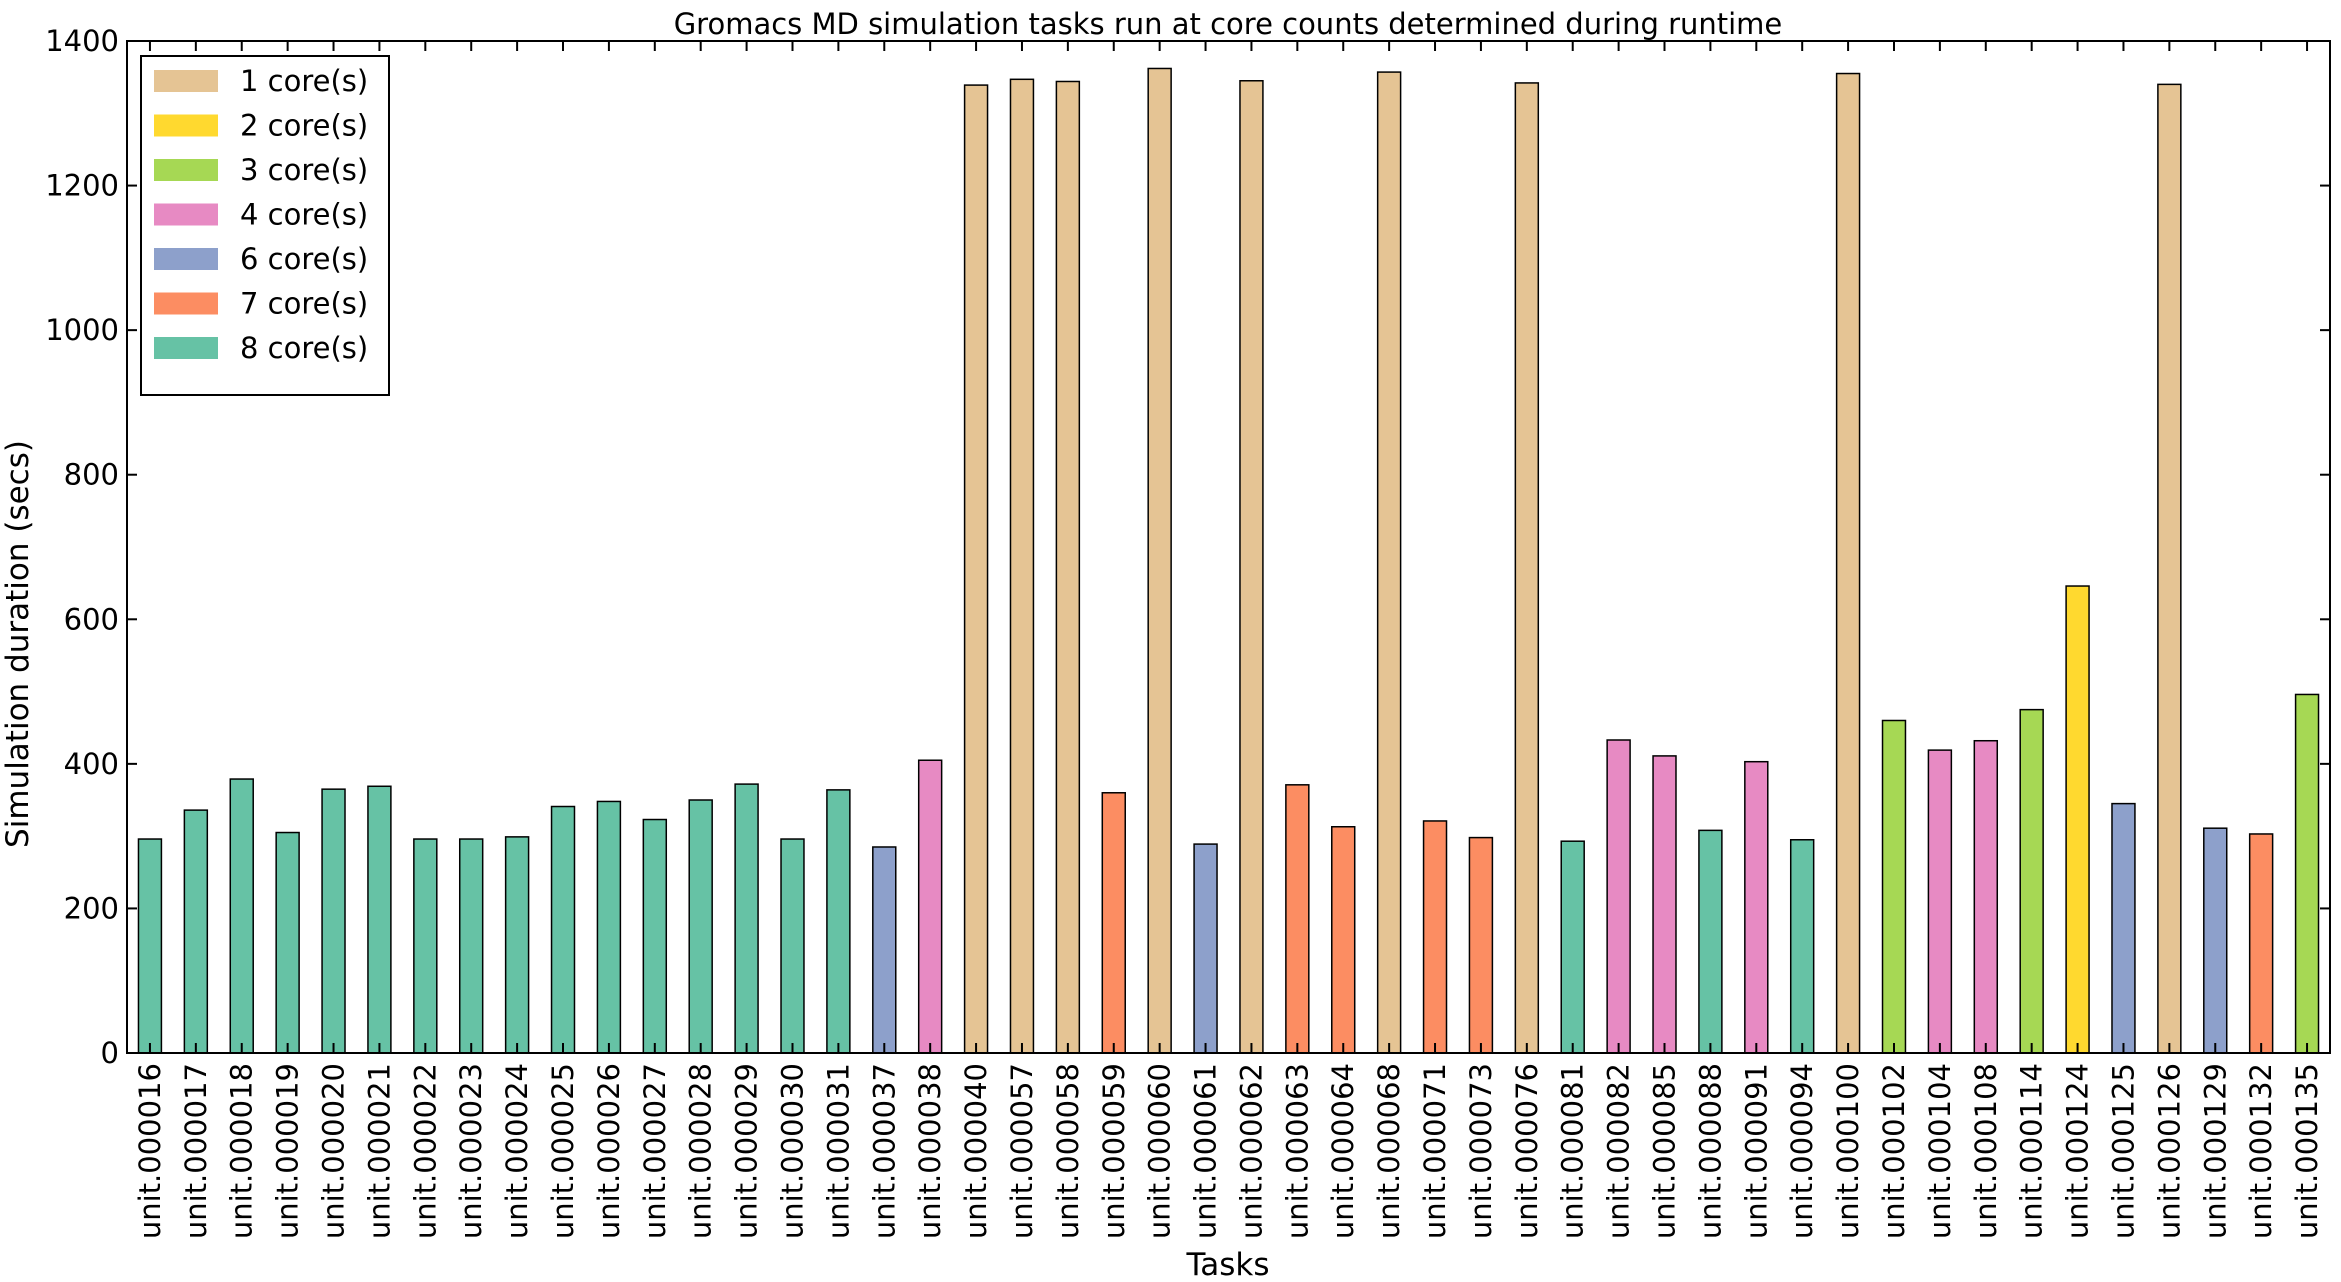  Describe the element at coordinates (288, 1151) in the screenshot. I see `x-tick-label: unit.000019` at that location.